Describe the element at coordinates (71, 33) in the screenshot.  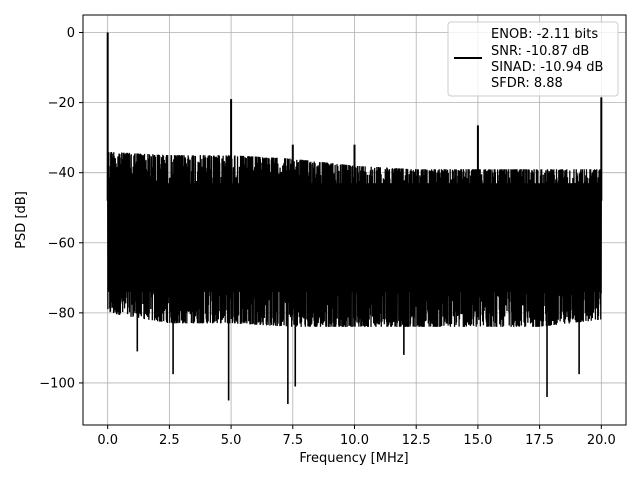
I see `y-tick-label: 0` at that location.